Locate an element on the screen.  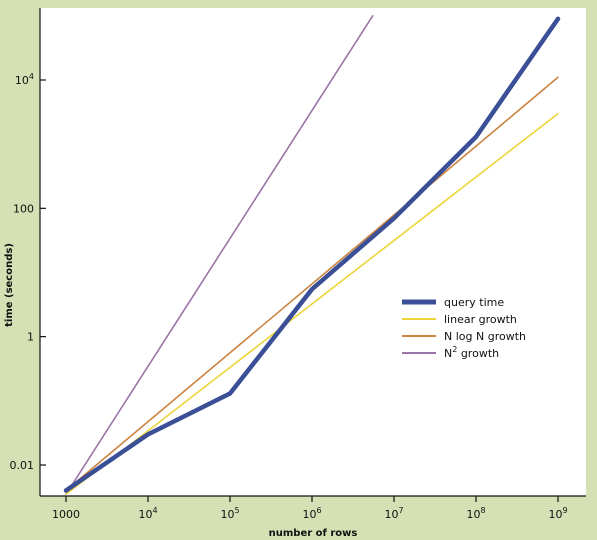
x-tick-label: 10⁶ is located at coordinates (311, 513).